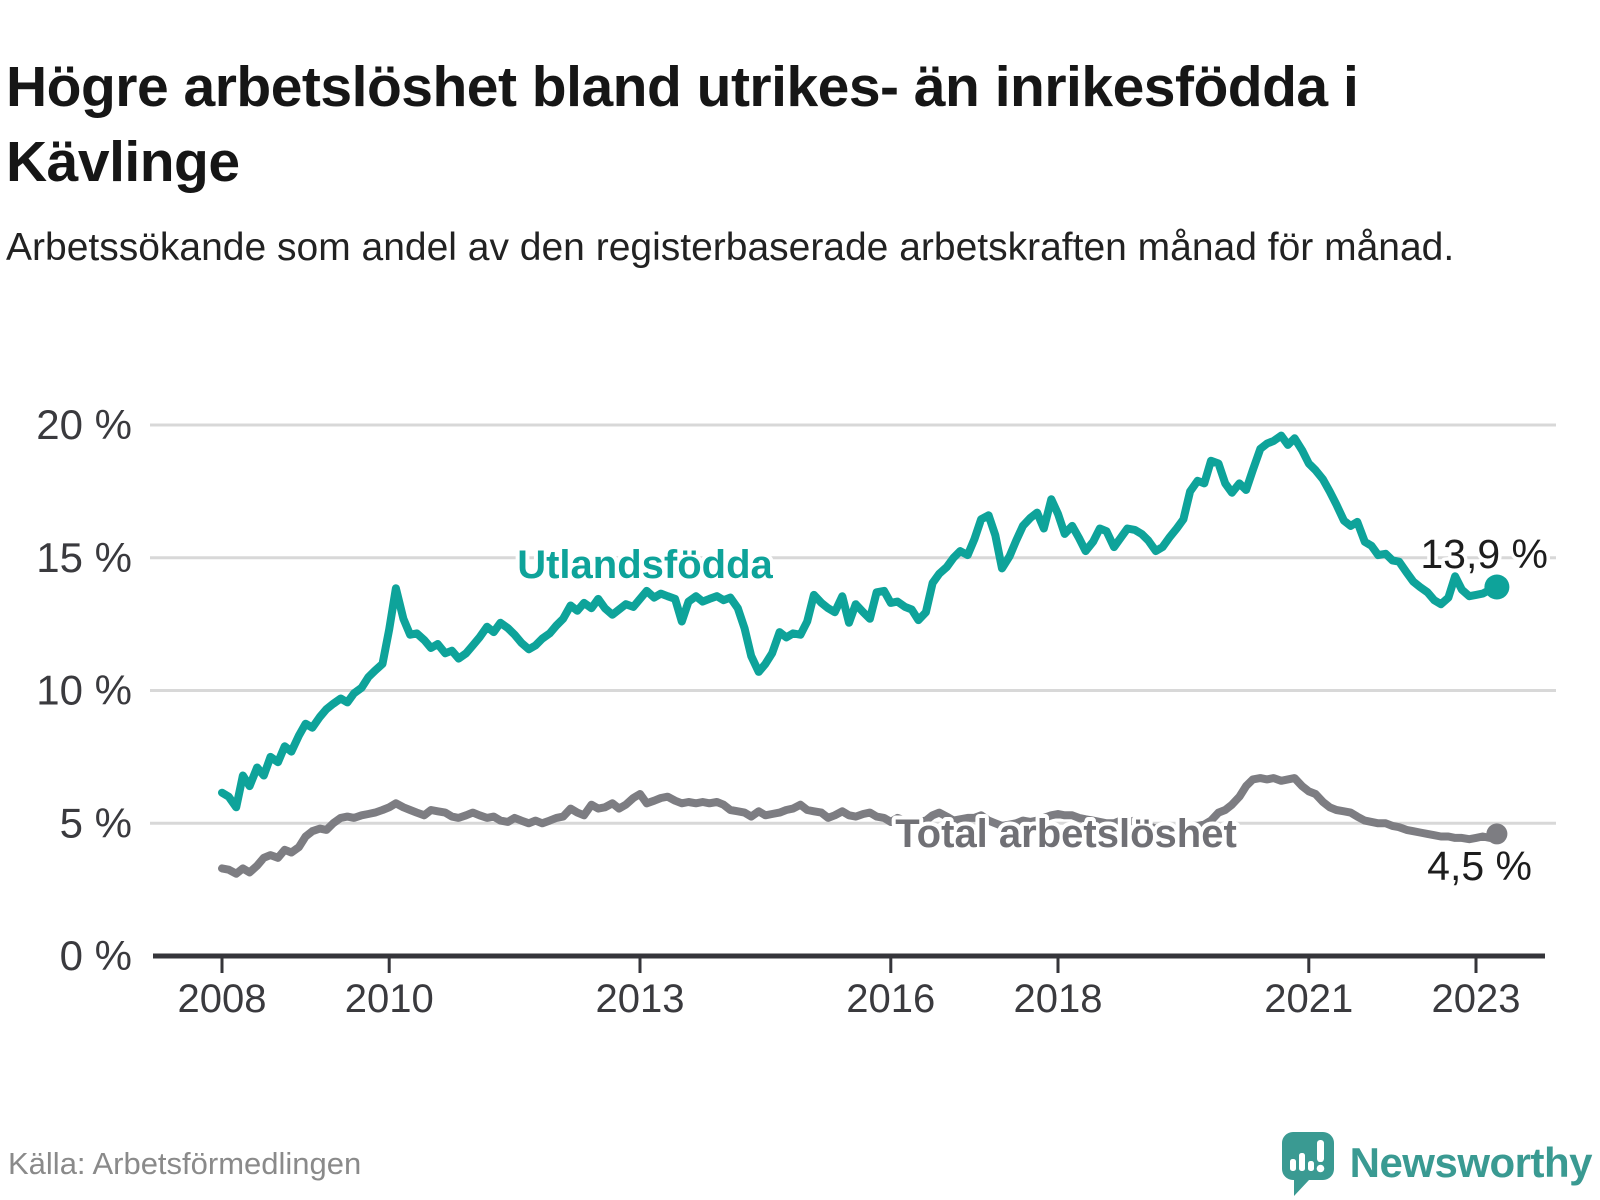  I want to click on newsworthy-logo: Newsworthy, so click(1435, 1163).